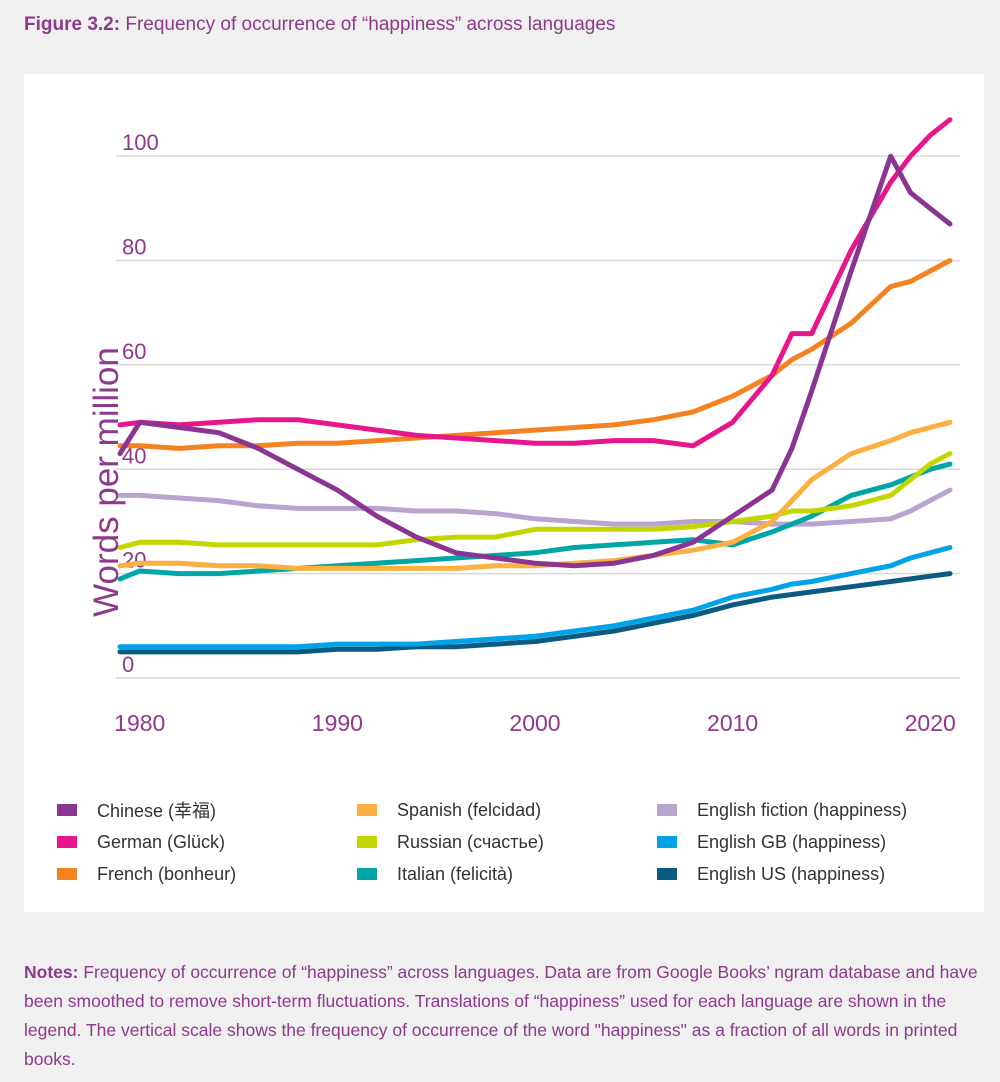 Image resolution: width=1000 pixels, height=1082 pixels. I want to click on x-tick-label-1980: 1980, so click(139, 723).